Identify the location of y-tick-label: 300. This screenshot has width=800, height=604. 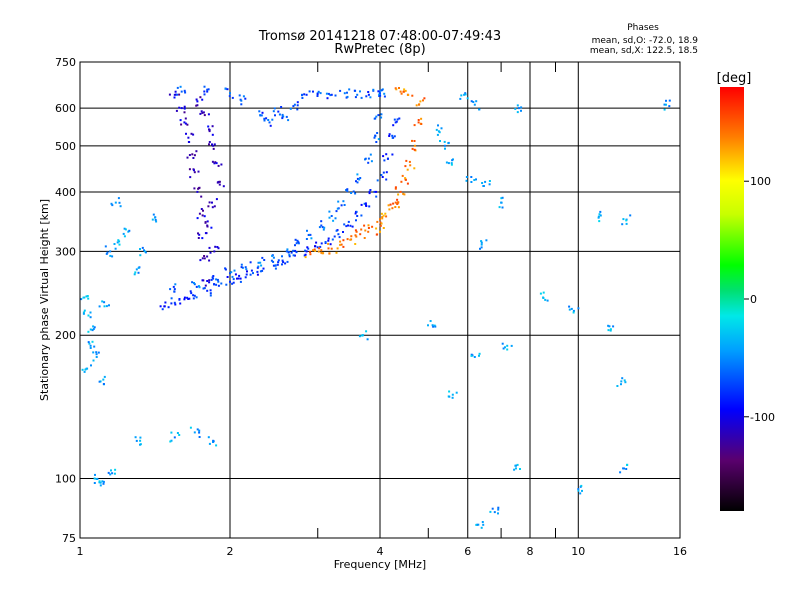
(65, 251).